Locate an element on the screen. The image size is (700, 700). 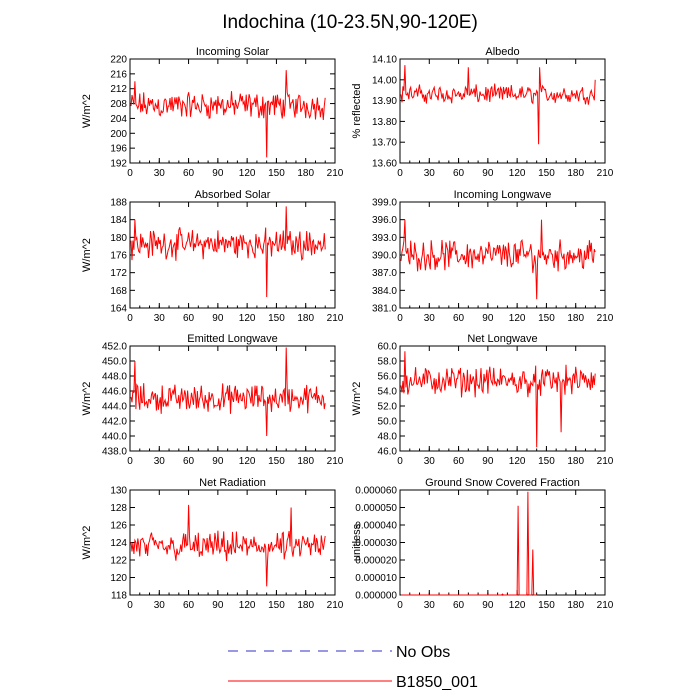
y-axis-label: % reflected is located at coordinates (357, 110).